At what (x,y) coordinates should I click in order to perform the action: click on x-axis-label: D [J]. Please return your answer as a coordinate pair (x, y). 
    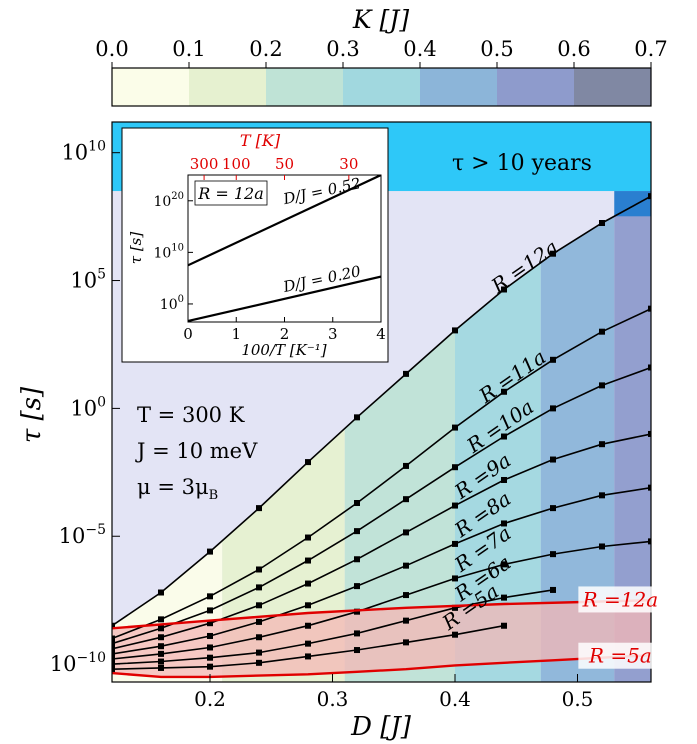
    Looking at the image, I should click on (381, 727).